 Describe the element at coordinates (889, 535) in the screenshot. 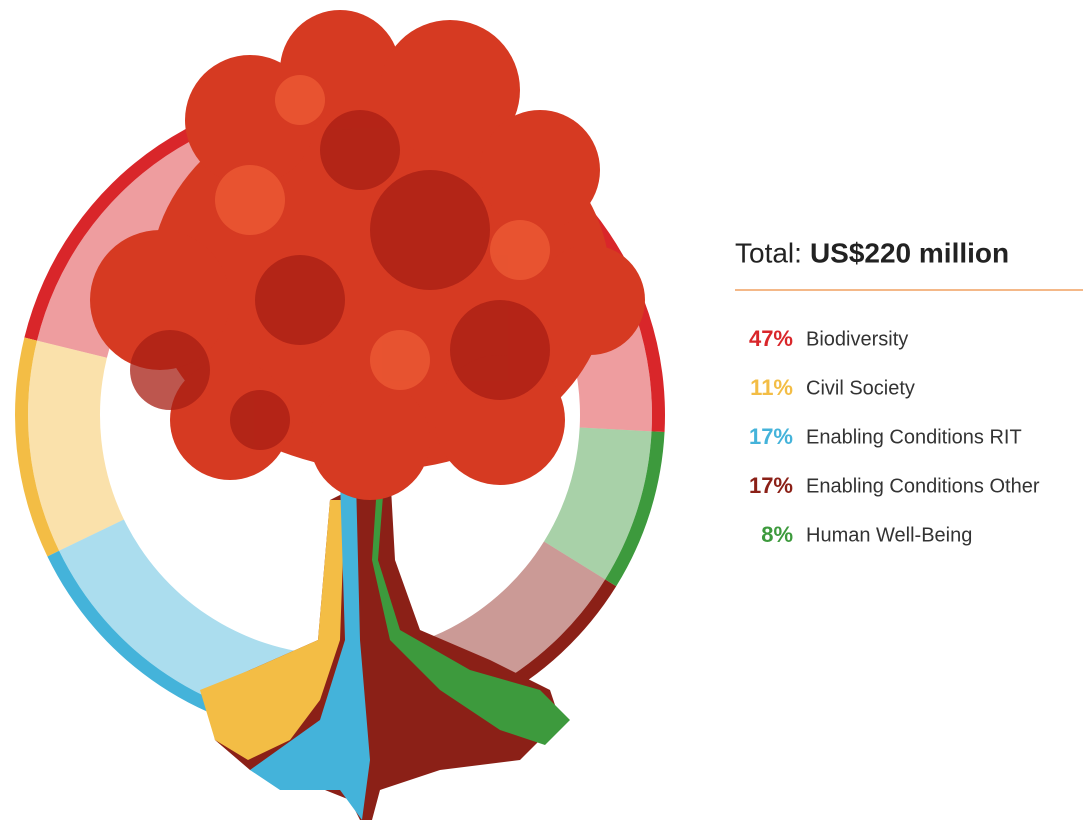

I see `legend-label: Human Well-Being` at that location.